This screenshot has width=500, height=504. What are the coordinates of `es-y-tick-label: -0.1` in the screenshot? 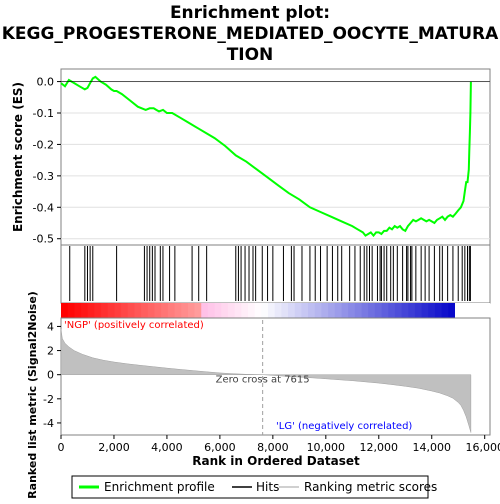 It's located at (43, 113).